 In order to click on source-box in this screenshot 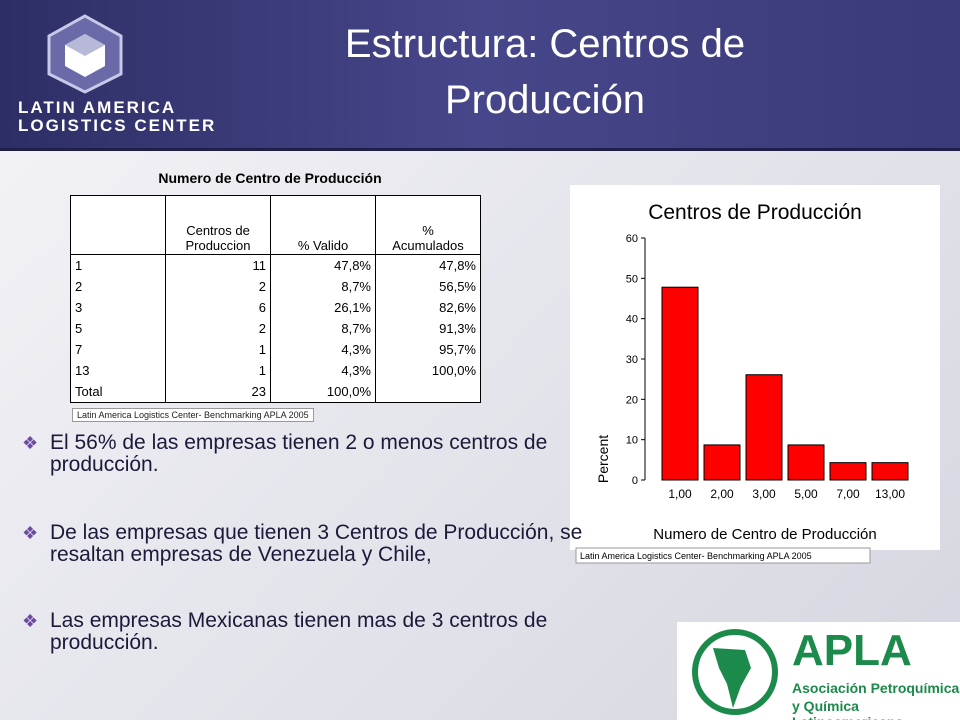, I will do `click(723, 555)`.